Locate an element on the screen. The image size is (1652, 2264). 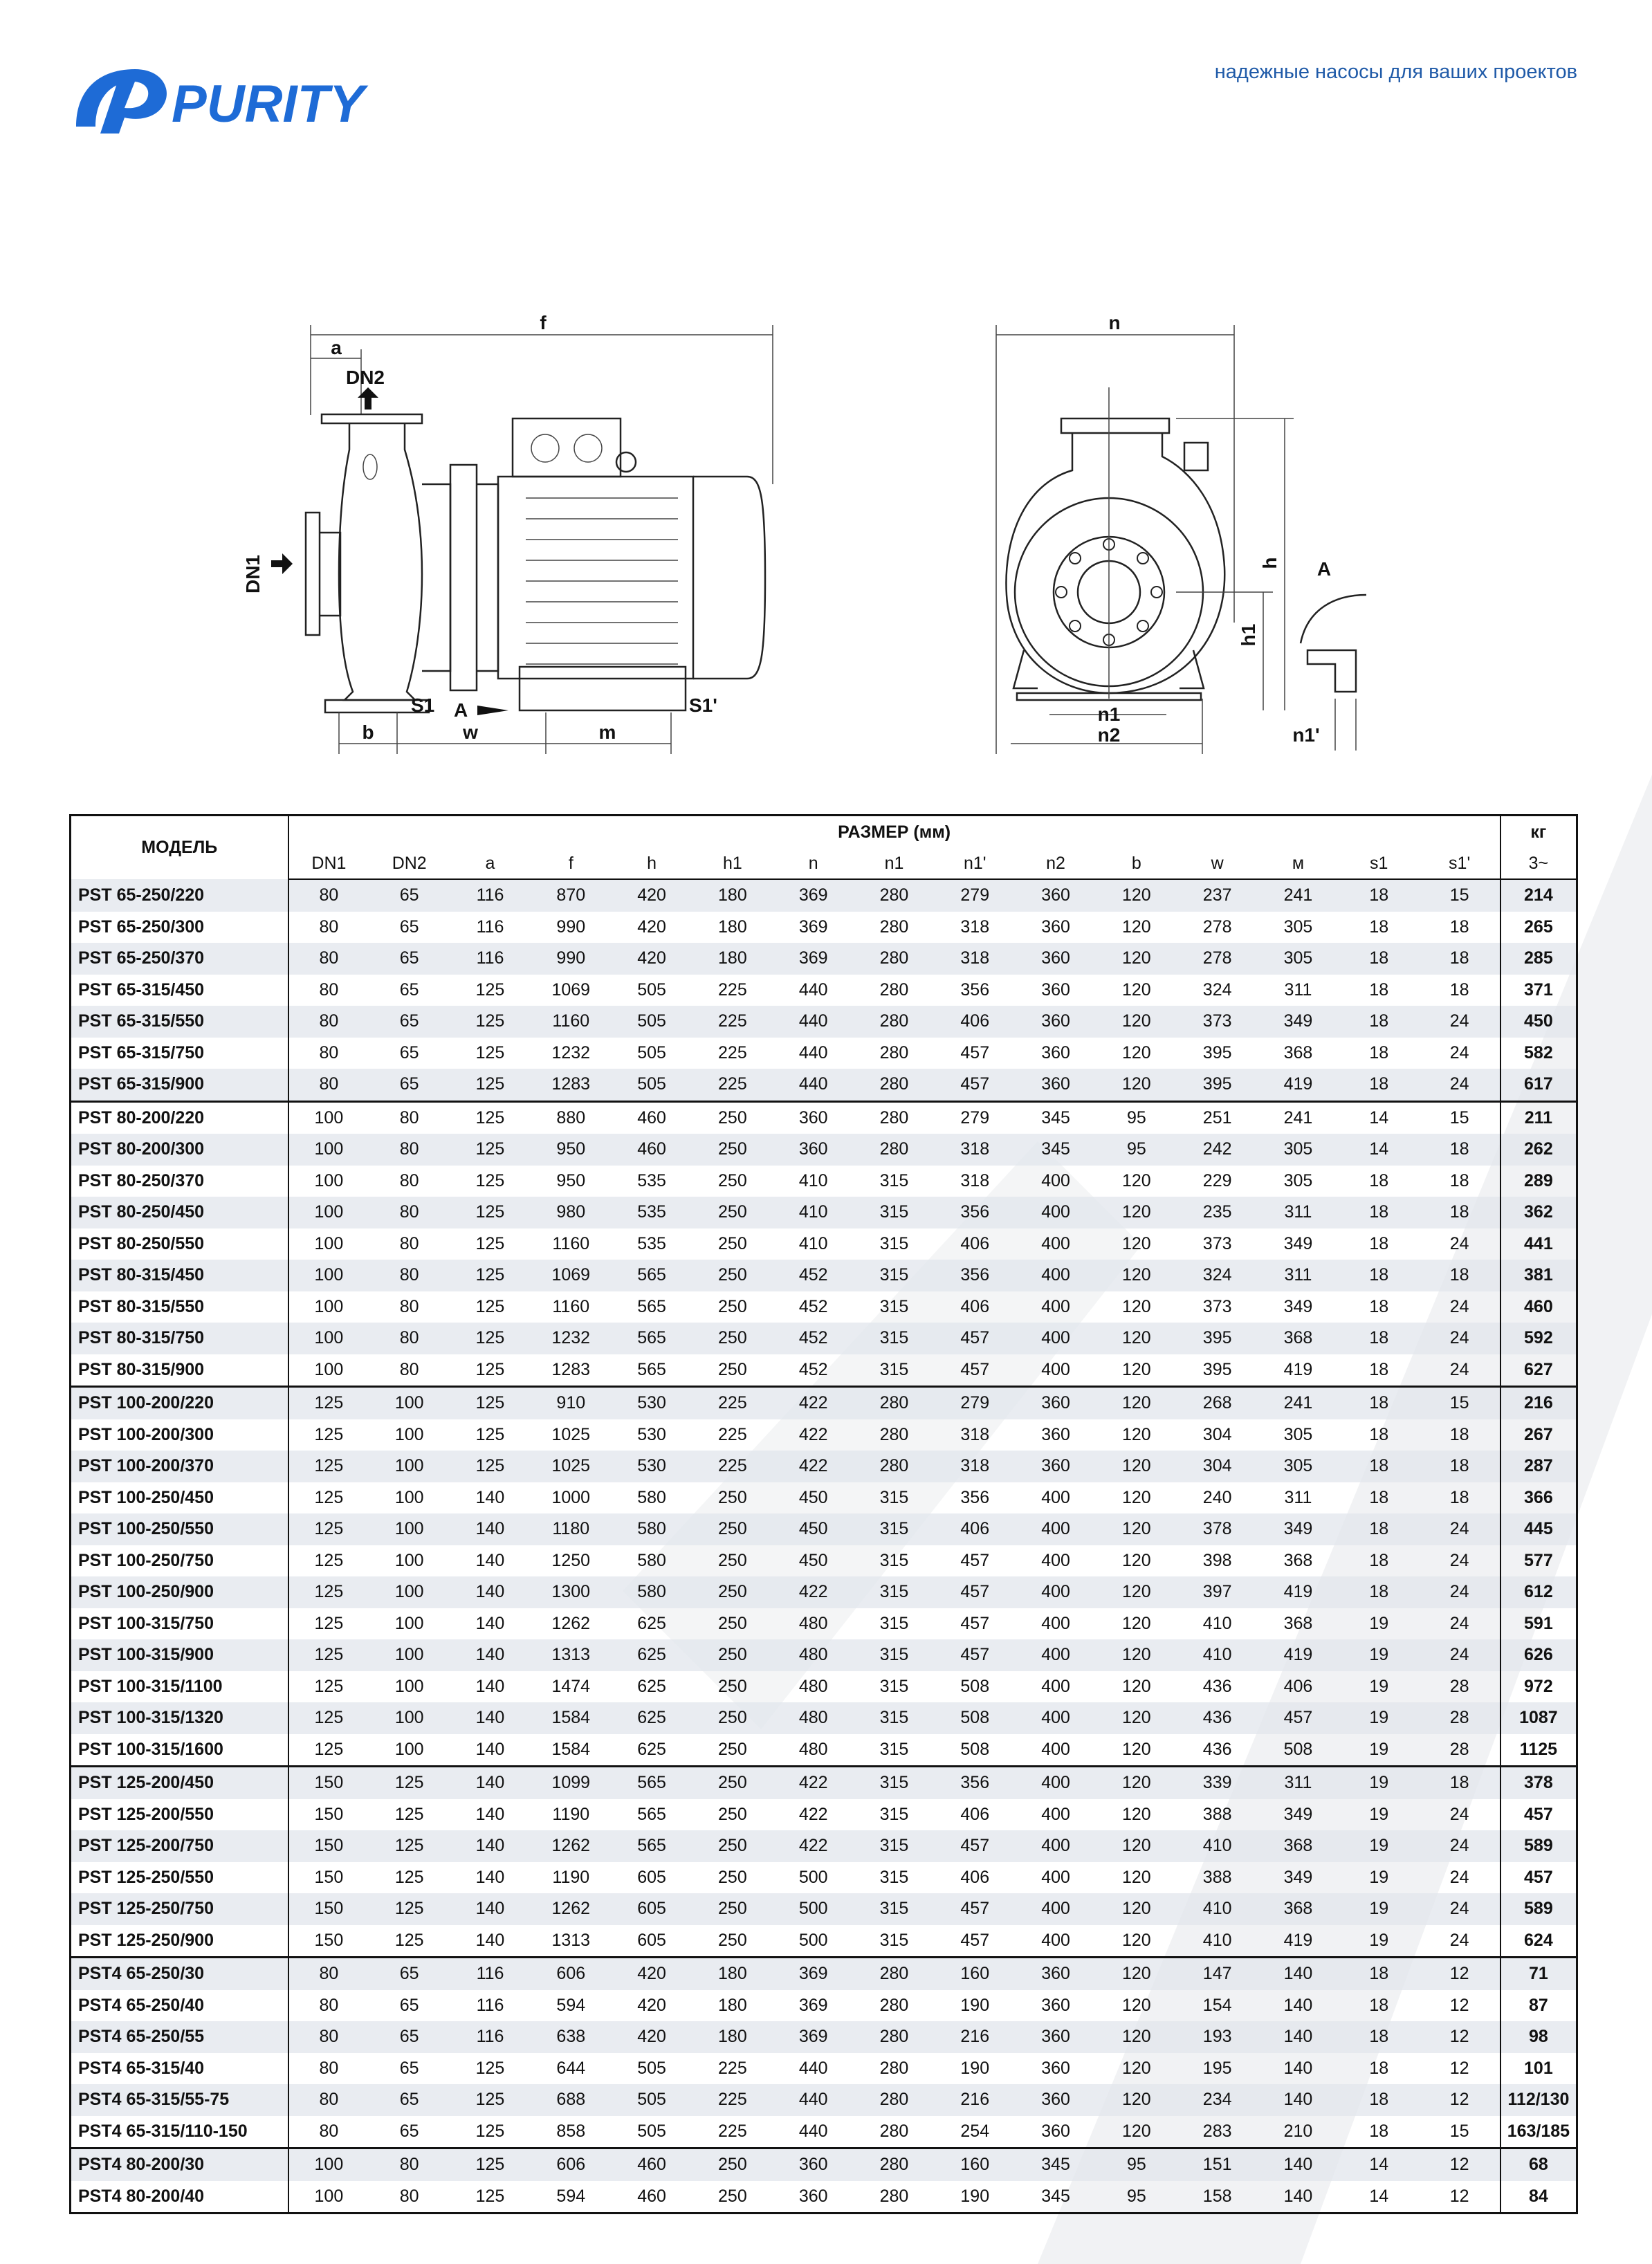
cell: 410 is located at coordinates (1217, 1846).